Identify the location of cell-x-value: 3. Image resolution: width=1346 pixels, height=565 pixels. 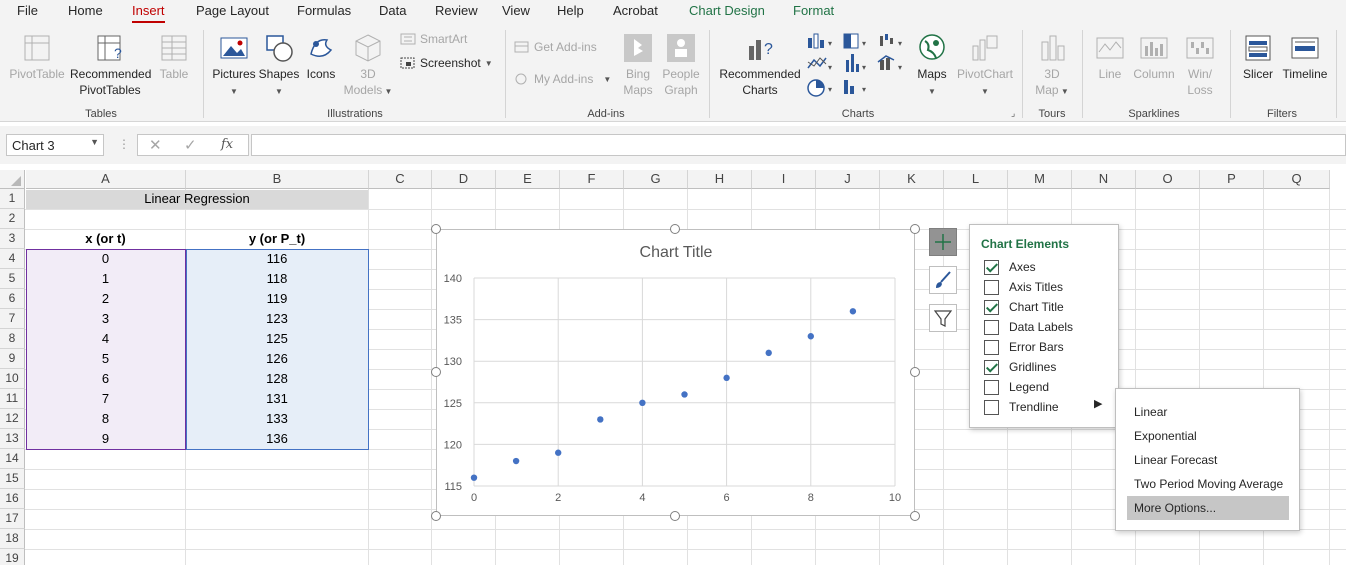
(105, 318).